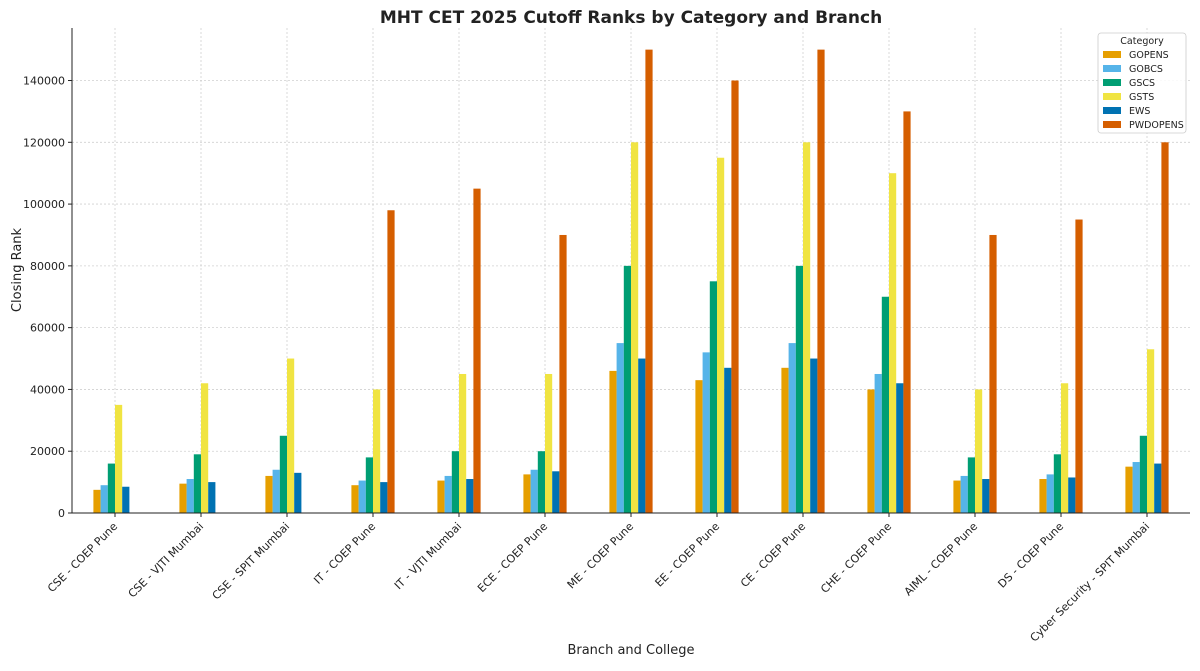 This screenshot has height=671, width=1200. Describe the element at coordinates (82, 557) in the screenshot. I see `x-tick-label: CSE - COEP Pune` at that location.